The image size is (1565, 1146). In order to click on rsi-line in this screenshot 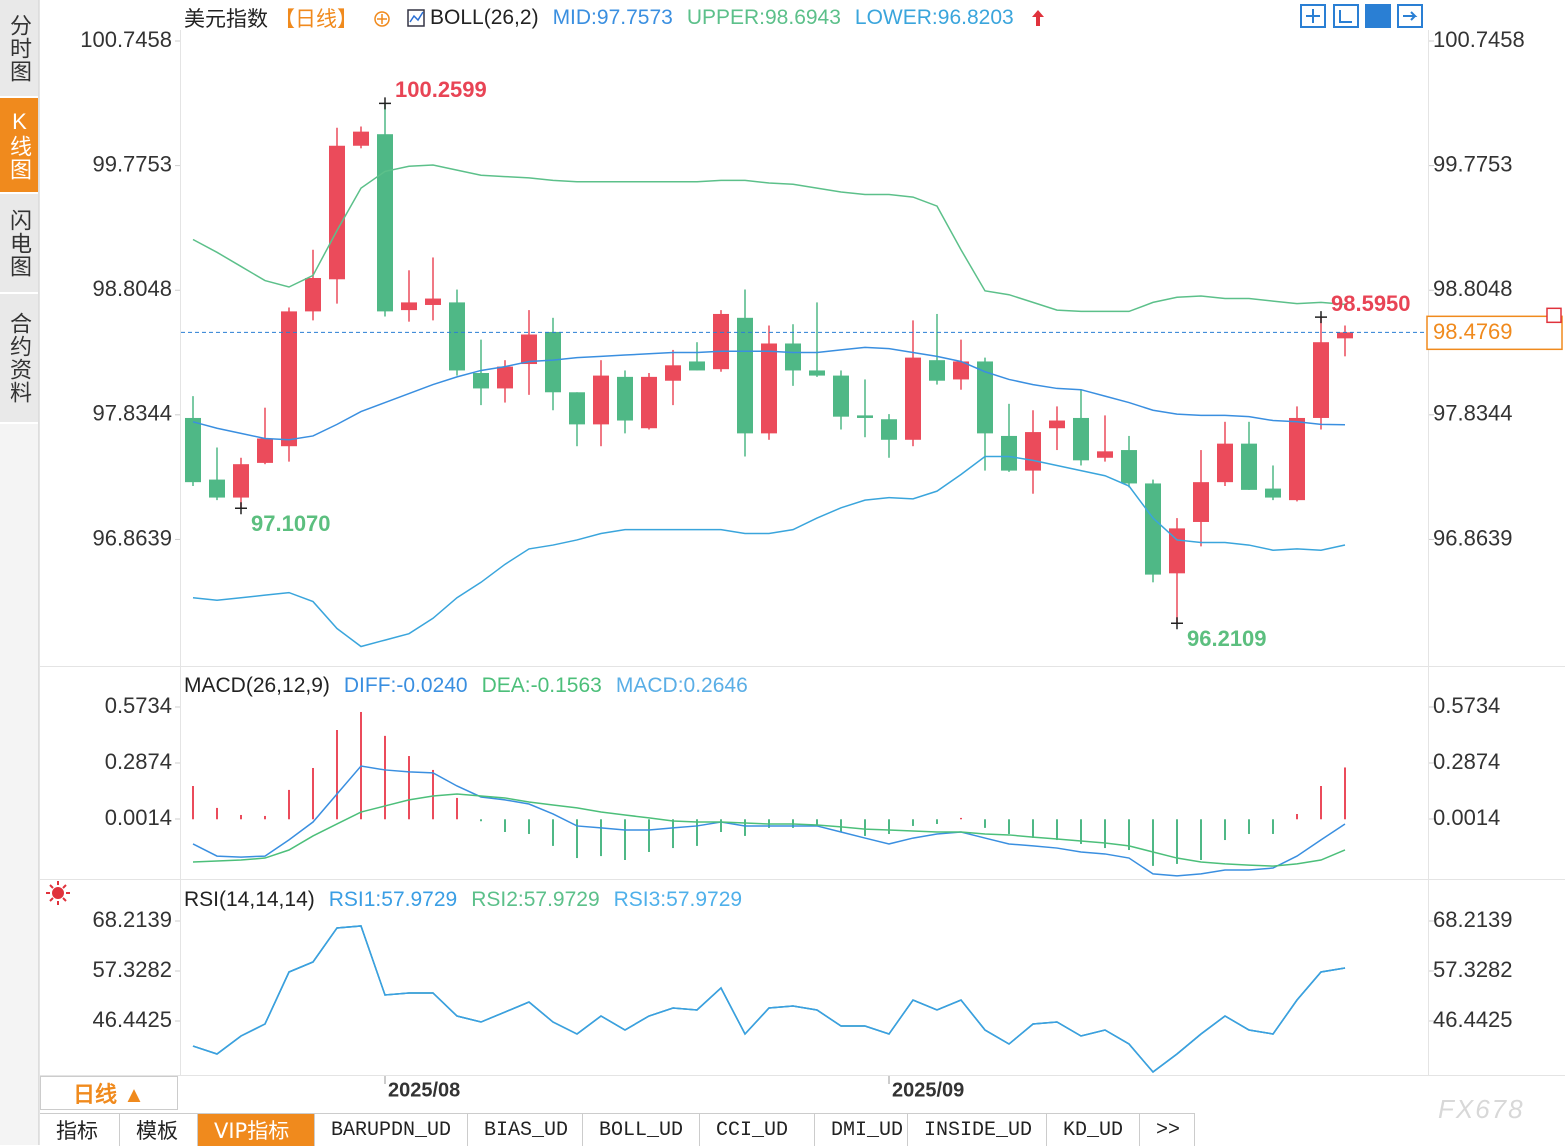, I will do `click(769, 999)`.